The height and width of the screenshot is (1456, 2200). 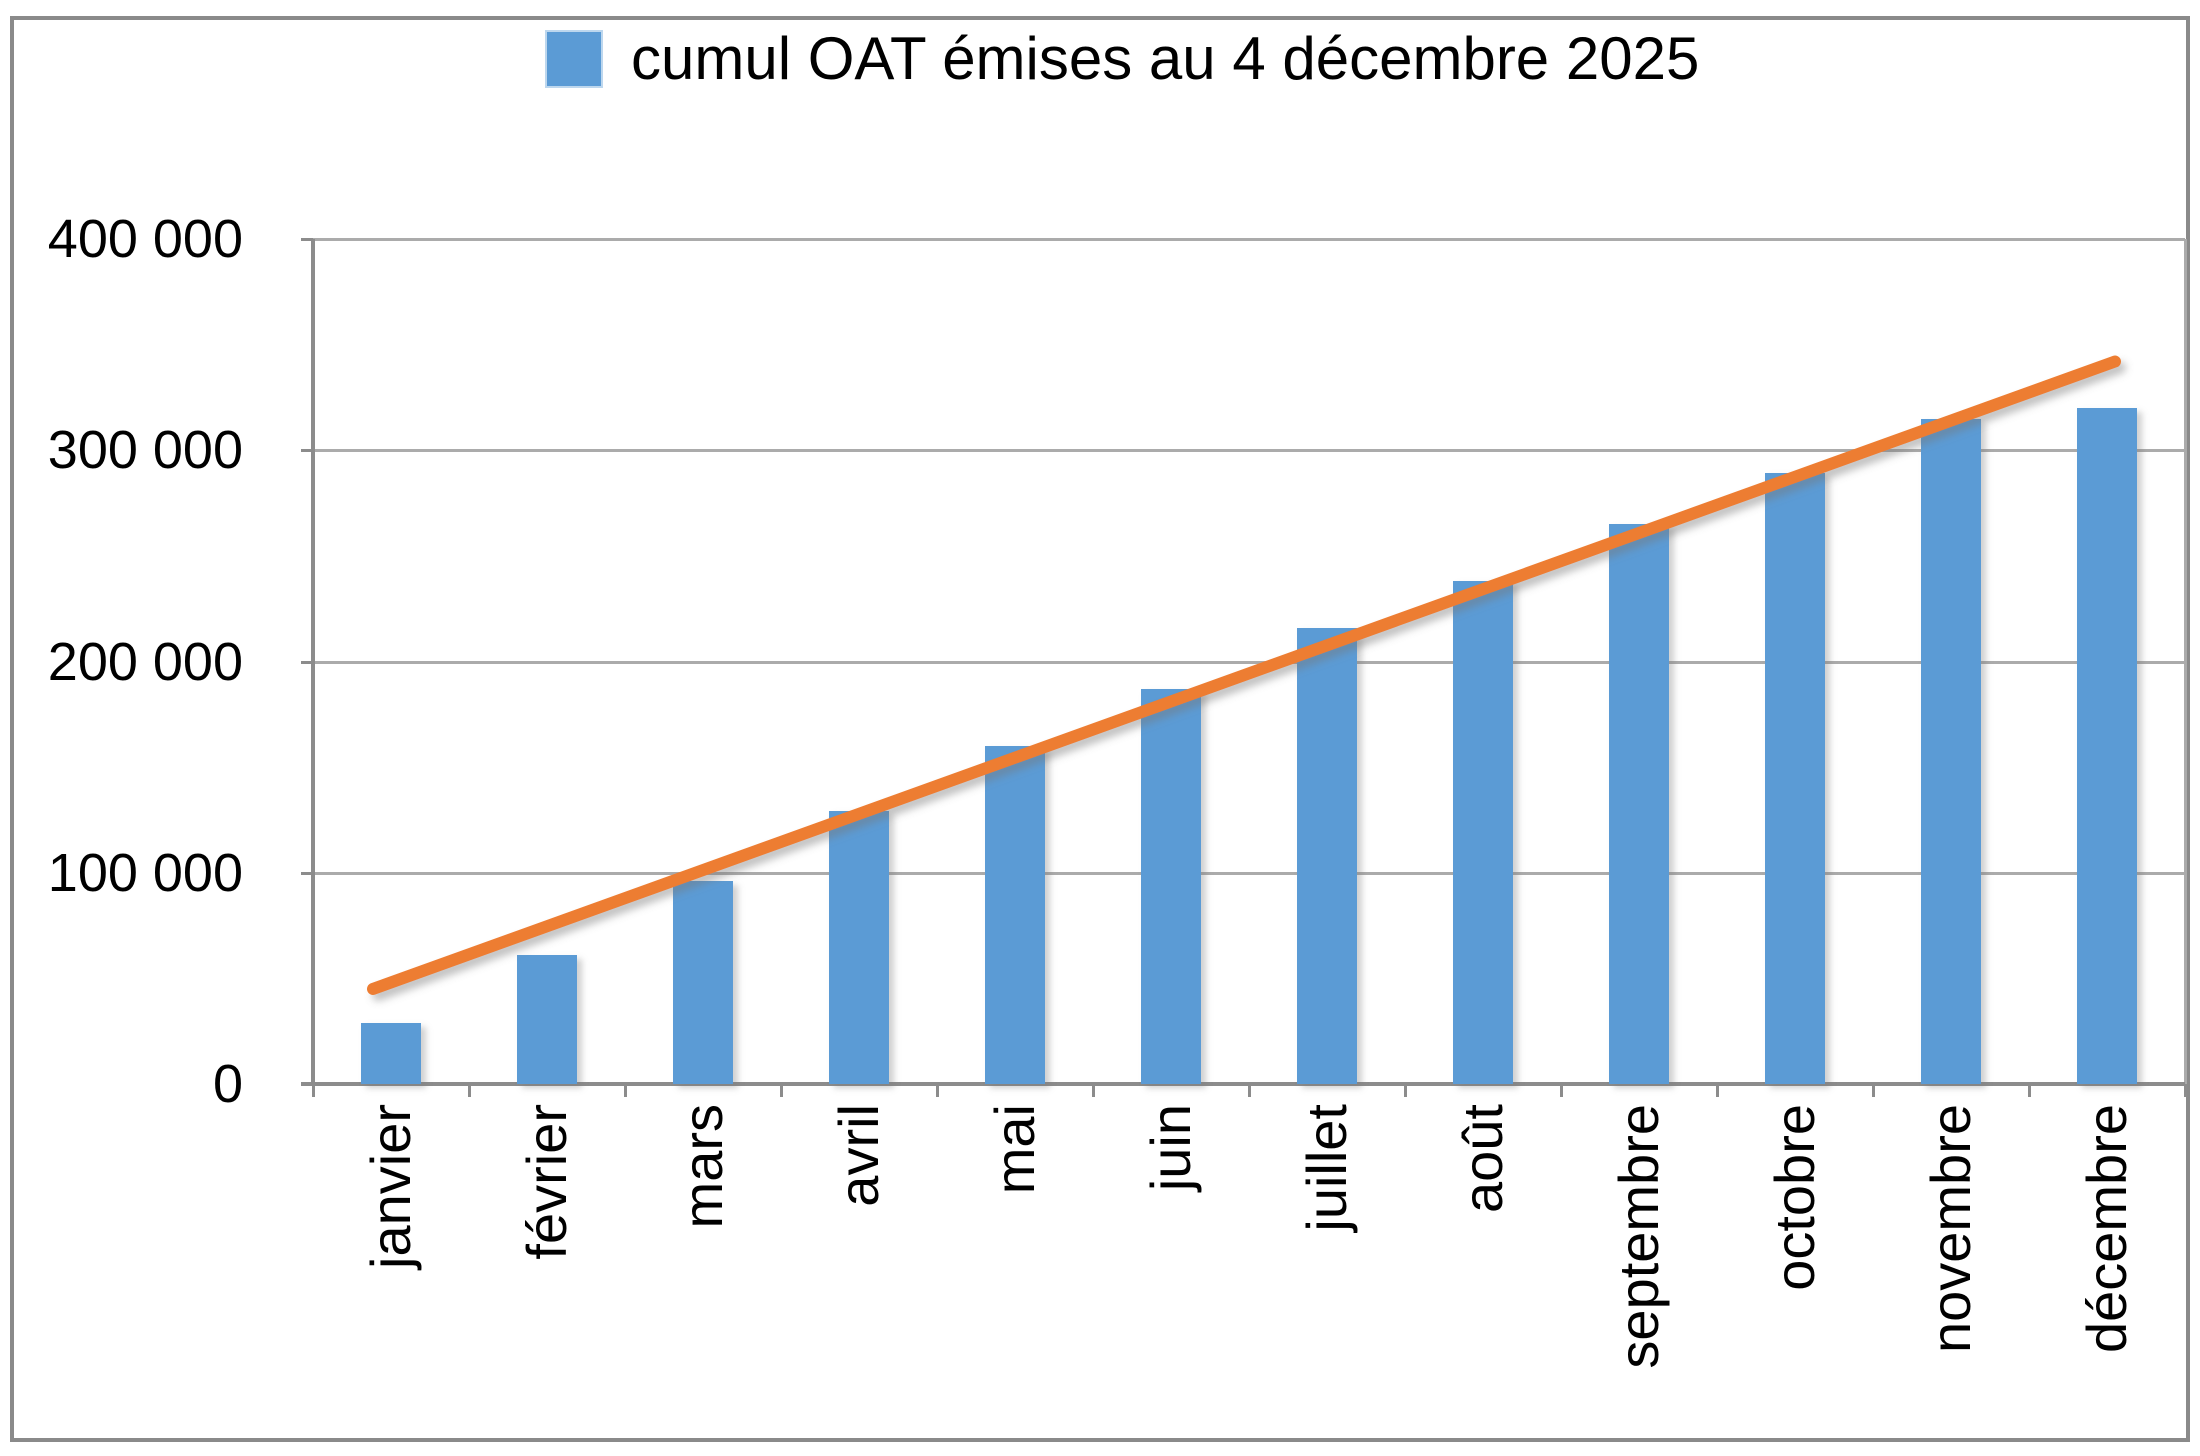 What do you see at coordinates (391, 1053) in the screenshot?
I see `bar-janvier` at bounding box center [391, 1053].